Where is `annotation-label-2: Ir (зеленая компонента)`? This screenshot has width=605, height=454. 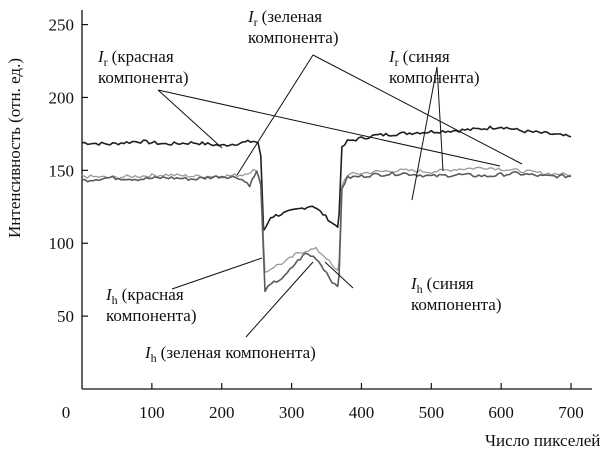
annotation-label-2: Ir (зеленая компонента) is located at coordinates (293, 27).